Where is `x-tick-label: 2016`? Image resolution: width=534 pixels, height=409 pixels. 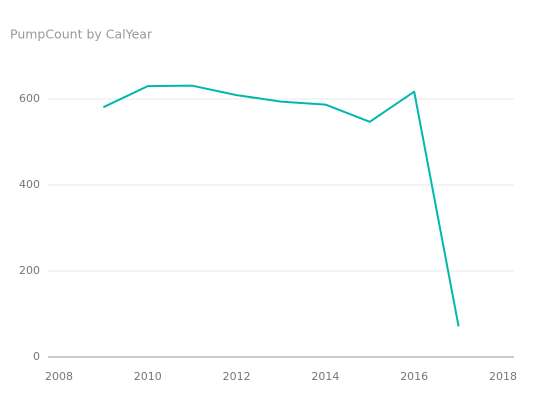
x-tick-label: 2016 is located at coordinates (414, 376).